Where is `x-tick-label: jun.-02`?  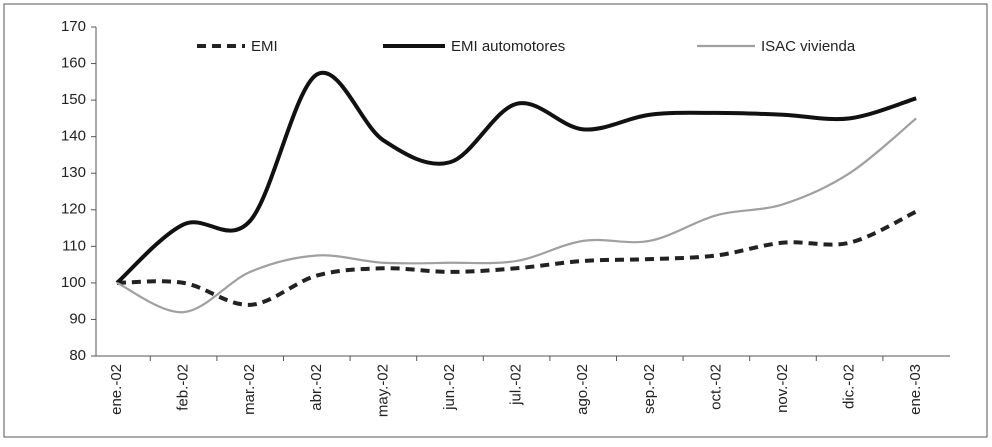
x-tick-label: jun.-02 is located at coordinates (449, 387).